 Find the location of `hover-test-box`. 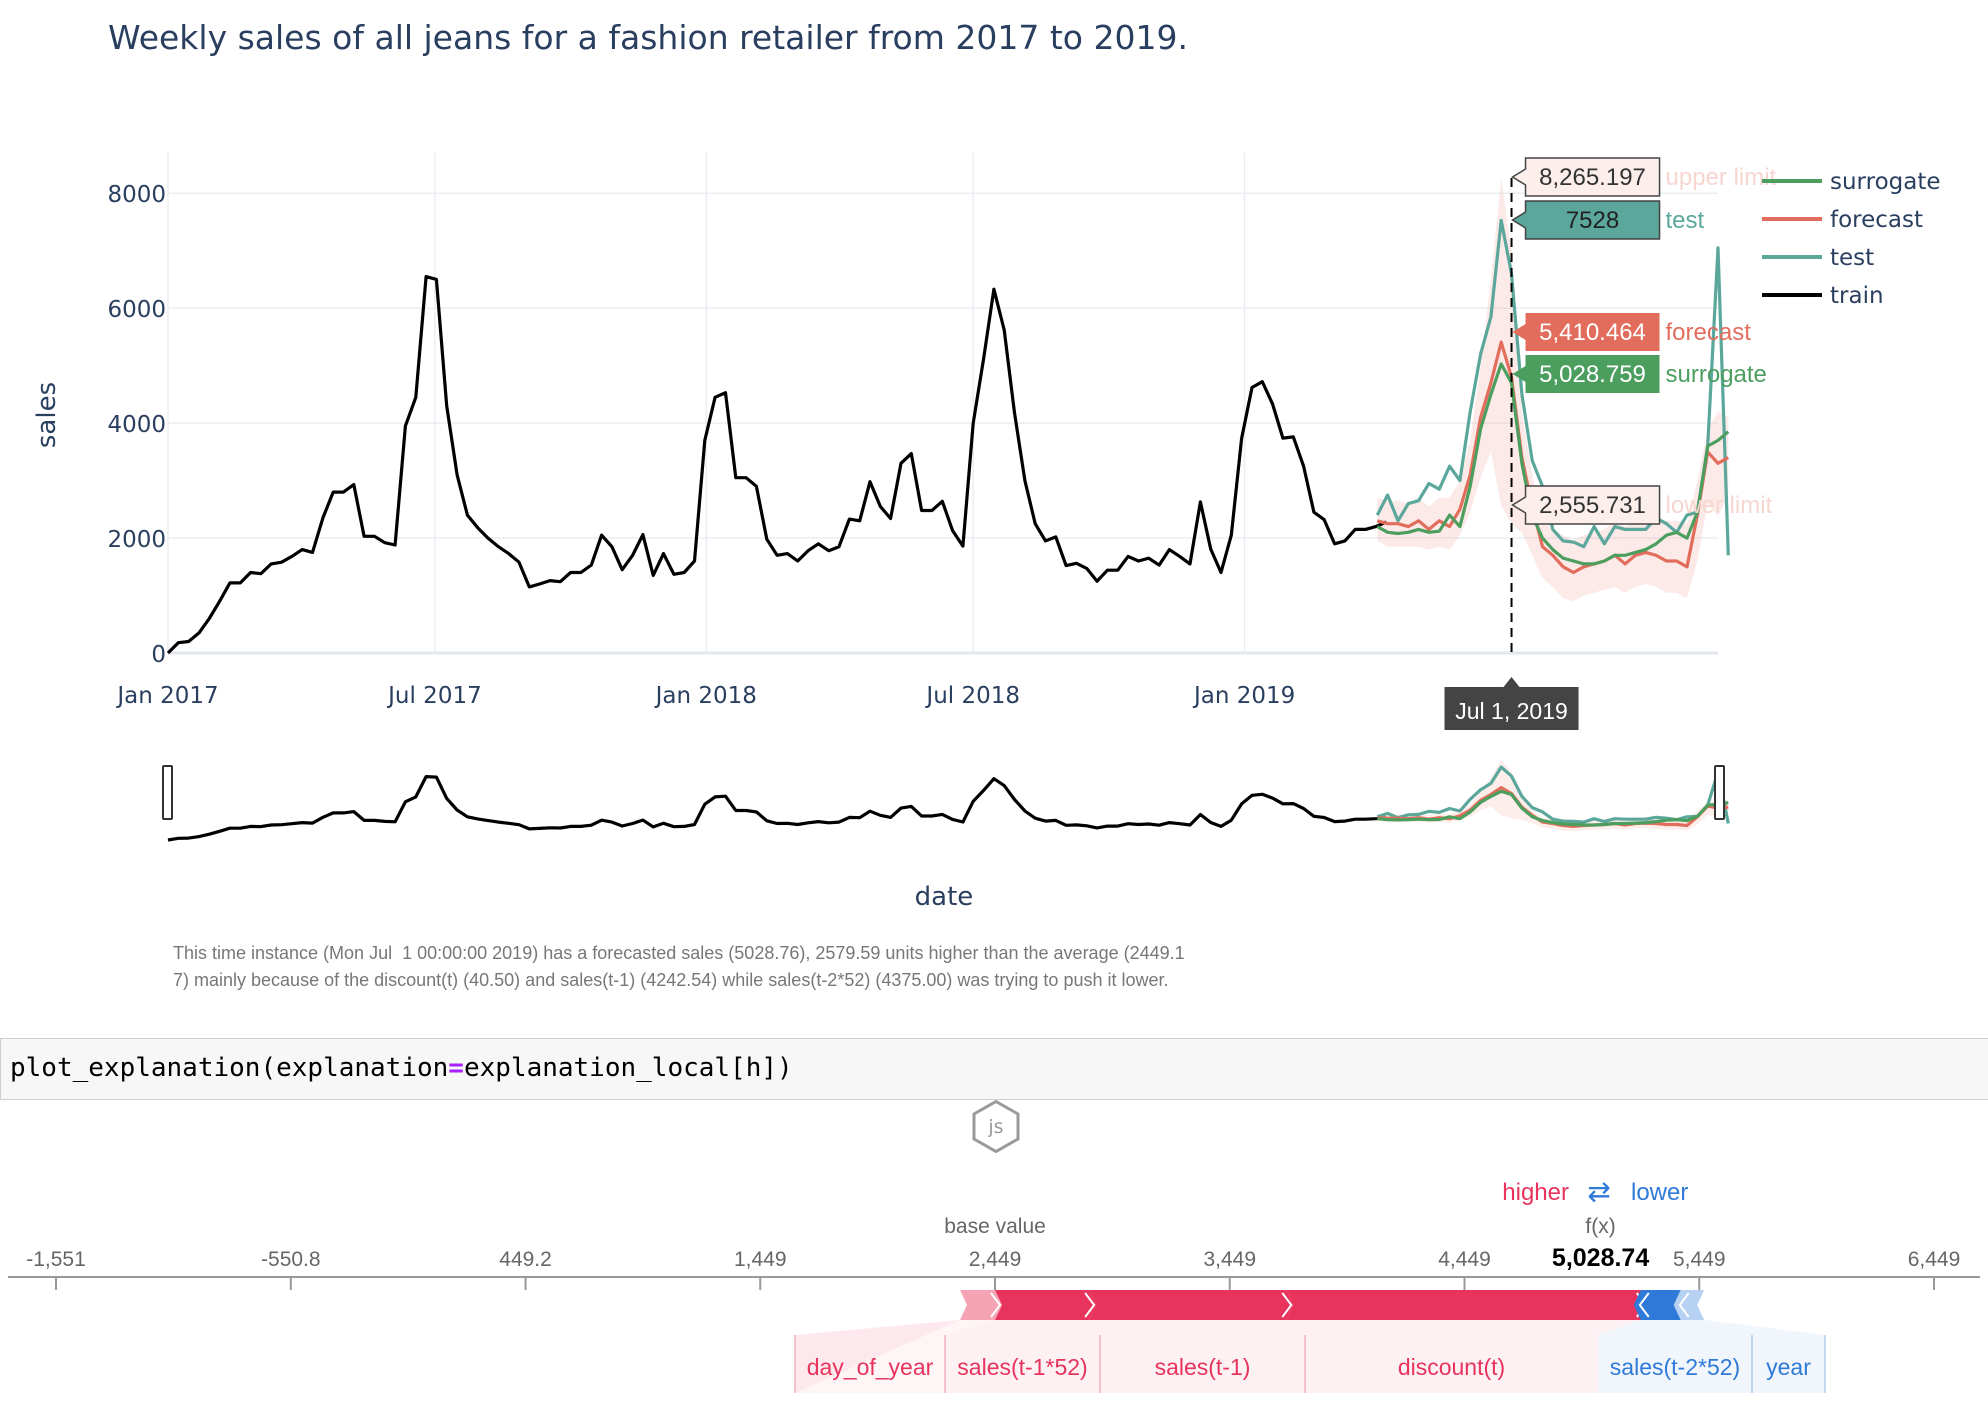

hover-test-box is located at coordinates (1586, 220).